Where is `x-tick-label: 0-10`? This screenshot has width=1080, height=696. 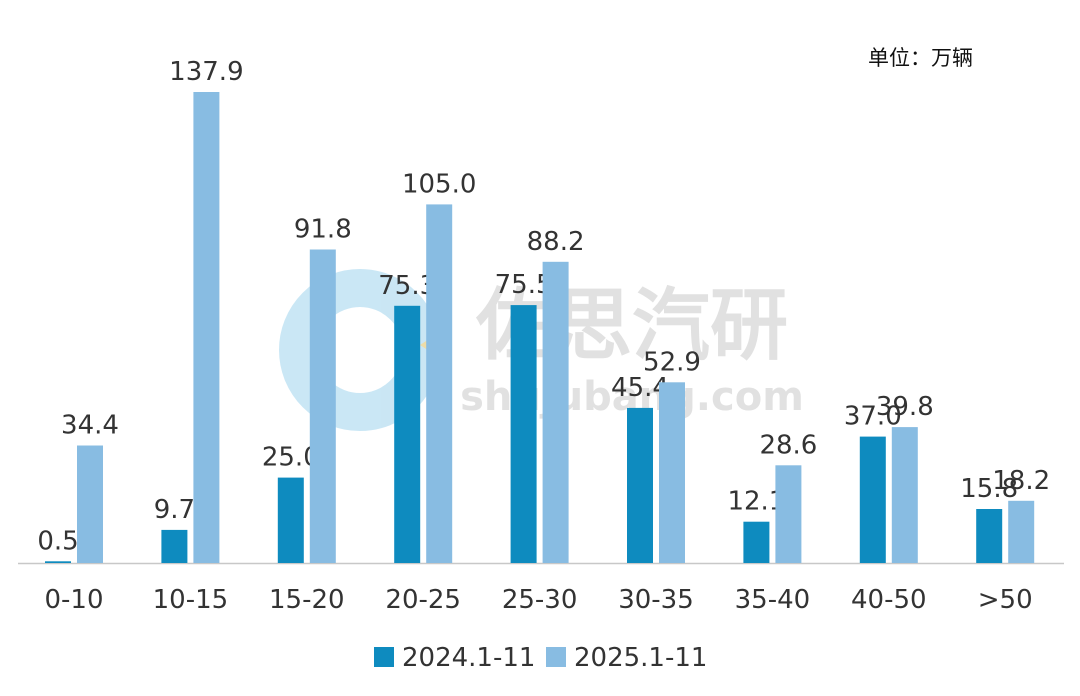 x-tick-label: 0-10 is located at coordinates (73, 600).